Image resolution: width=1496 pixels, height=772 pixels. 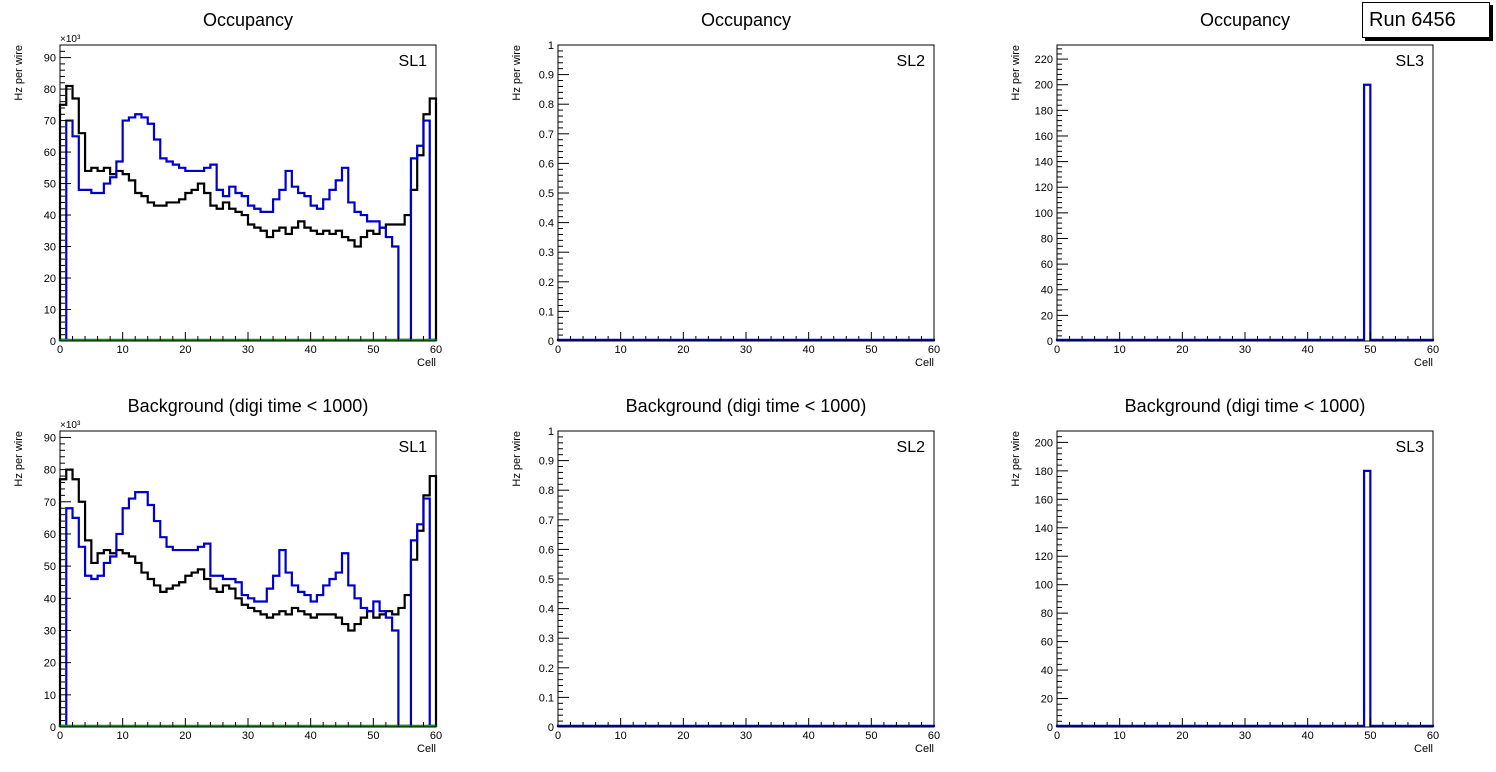 What do you see at coordinates (248, 406) in the screenshot?
I see `panel-title: Background (digi time < 1000)` at bounding box center [248, 406].